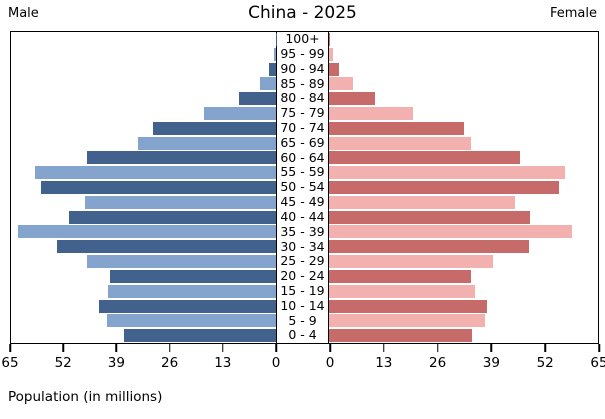 The image size is (605, 419). What do you see at coordinates (302, 246) in the screenshot?
I see `age-group-label: 30 - 34` at bounding box center [302, 246].